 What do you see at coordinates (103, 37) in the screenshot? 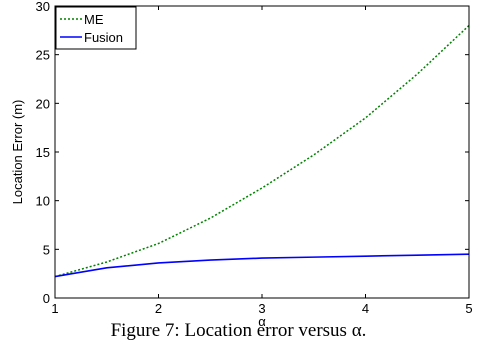
I see `legend-label-fusion: Fusion` at bounding box center [103, 37].